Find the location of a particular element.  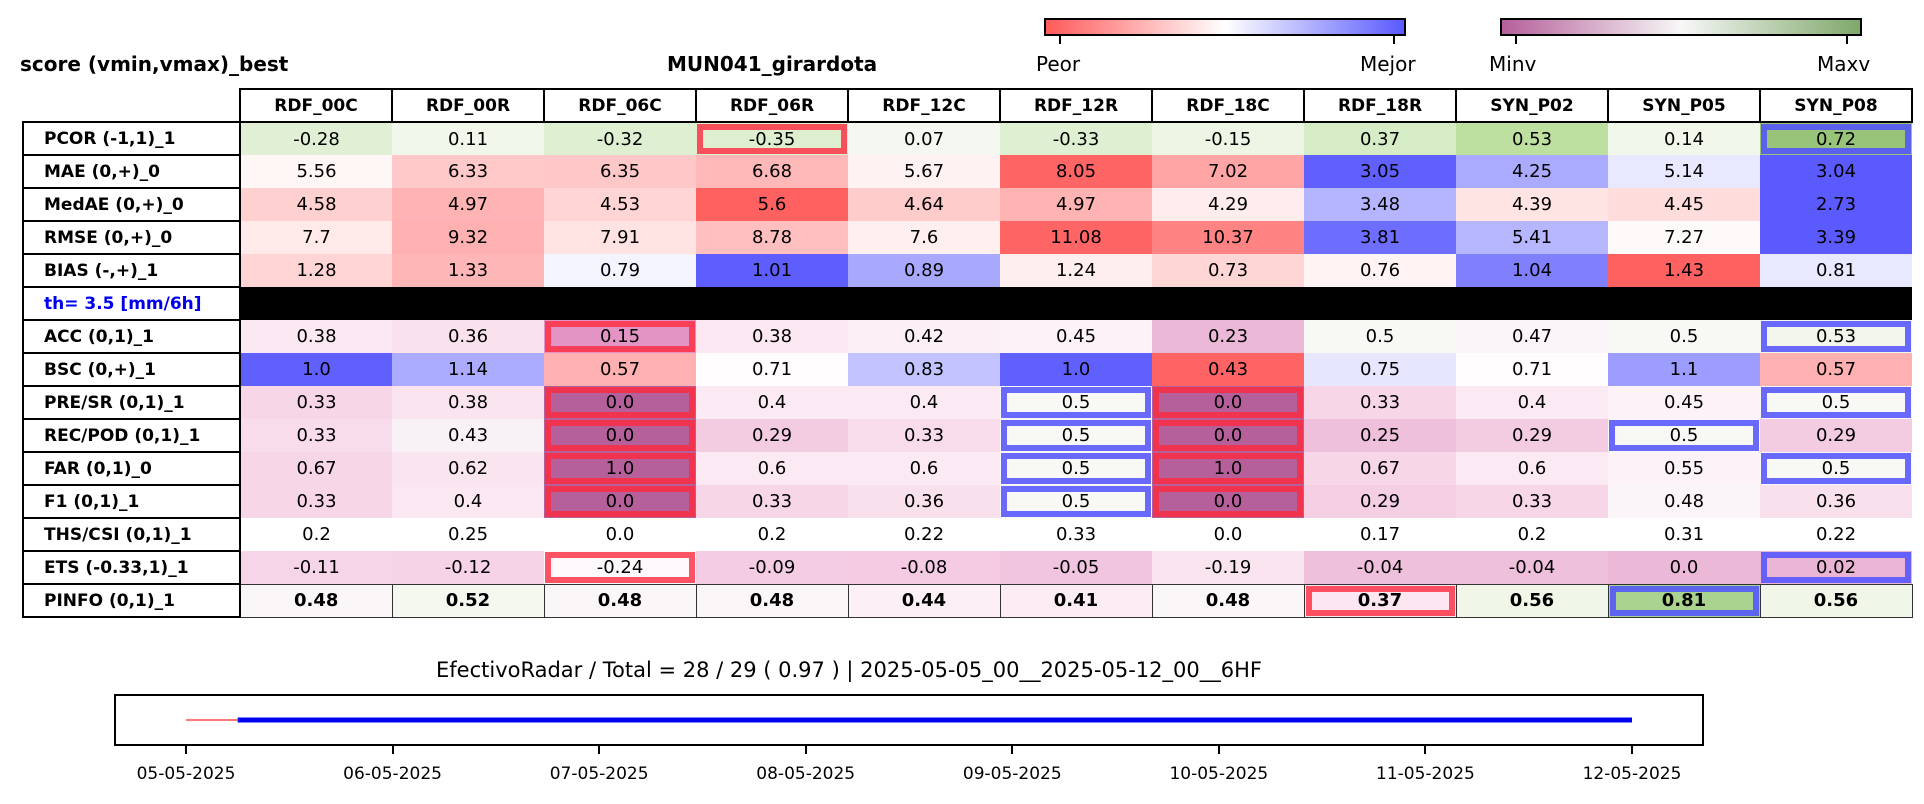

score-value: 10.37 is located at coordinates (1228, 237).